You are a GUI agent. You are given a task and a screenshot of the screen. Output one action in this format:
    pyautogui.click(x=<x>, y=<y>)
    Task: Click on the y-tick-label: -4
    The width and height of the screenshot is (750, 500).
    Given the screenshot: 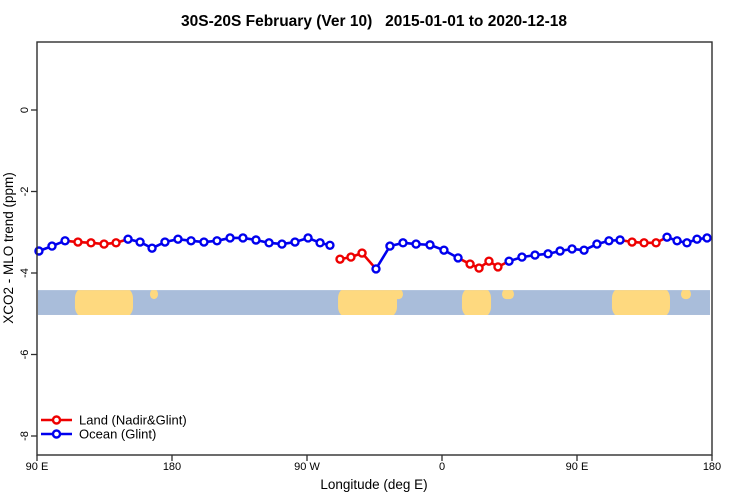 What is the action you would take?
    pyautogui.click(x=25, y=273)
    